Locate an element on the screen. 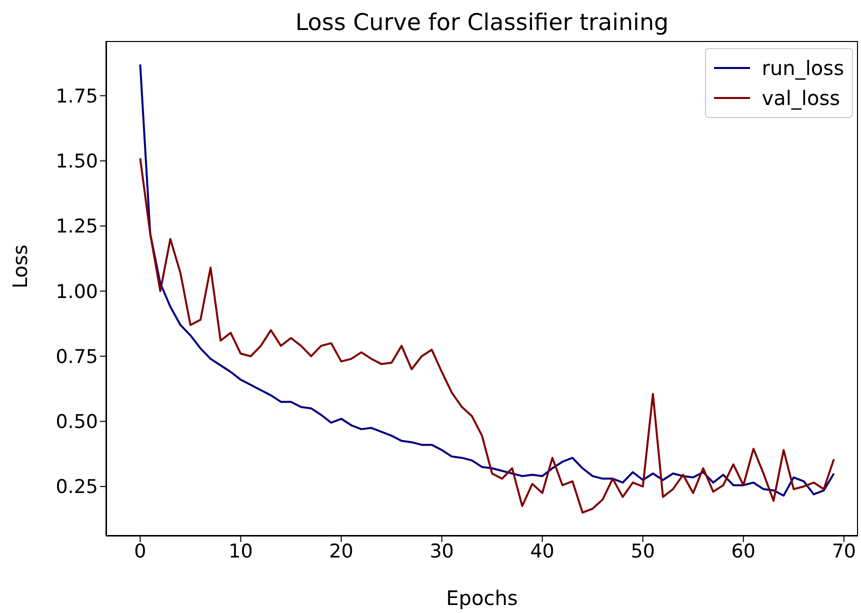 Image resolution: width=861 pixels, height=613 pixels. y-tick-label: 0.25 is located at coordinates (77, 487).